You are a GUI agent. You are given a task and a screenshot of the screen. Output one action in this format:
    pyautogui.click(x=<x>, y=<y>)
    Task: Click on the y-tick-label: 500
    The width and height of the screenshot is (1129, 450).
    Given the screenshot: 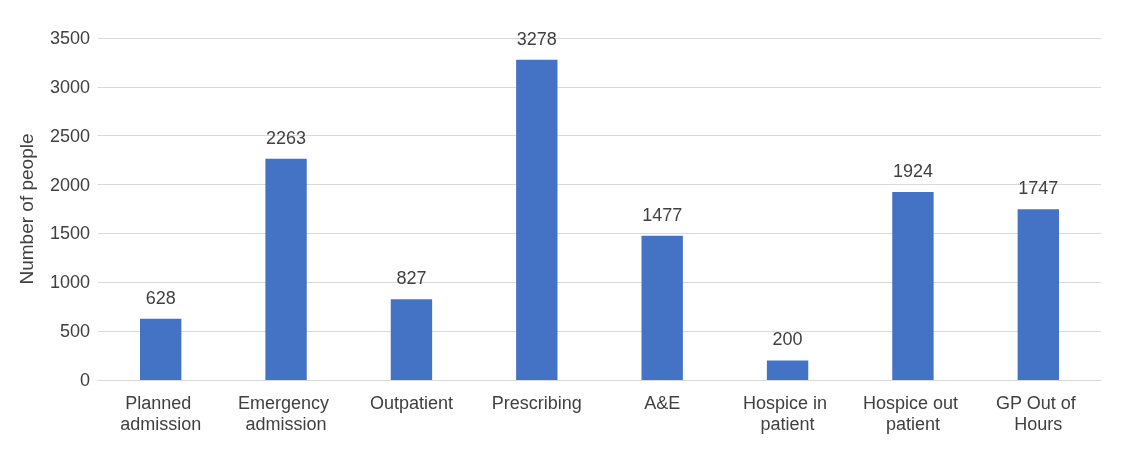 What is the action you would take?
    pyautogui.click(x=74, y=331)
    